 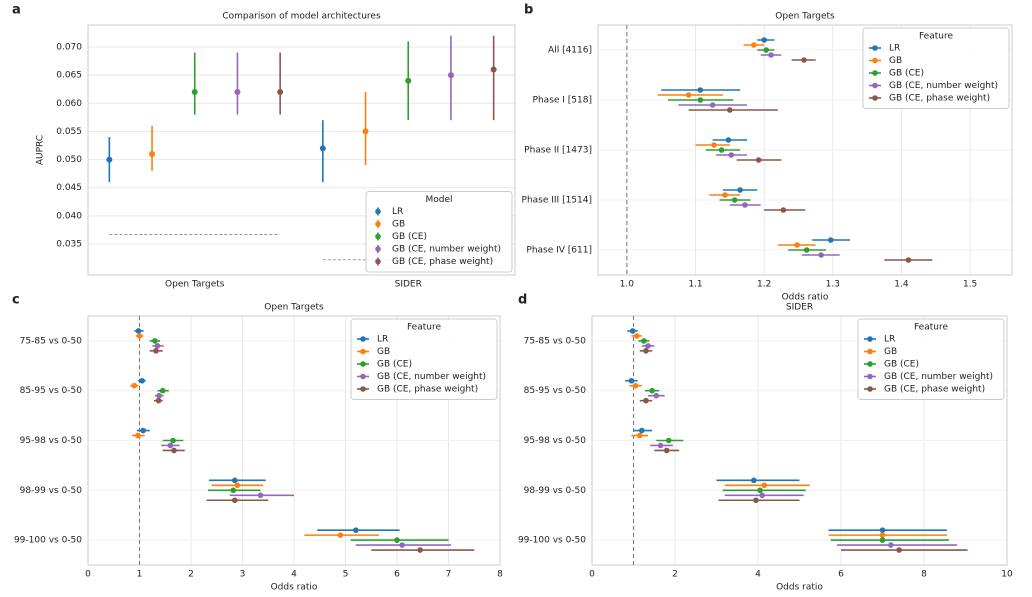 I want to click on y-tick-label: Phase III [1514], so click(x=557, y=201).